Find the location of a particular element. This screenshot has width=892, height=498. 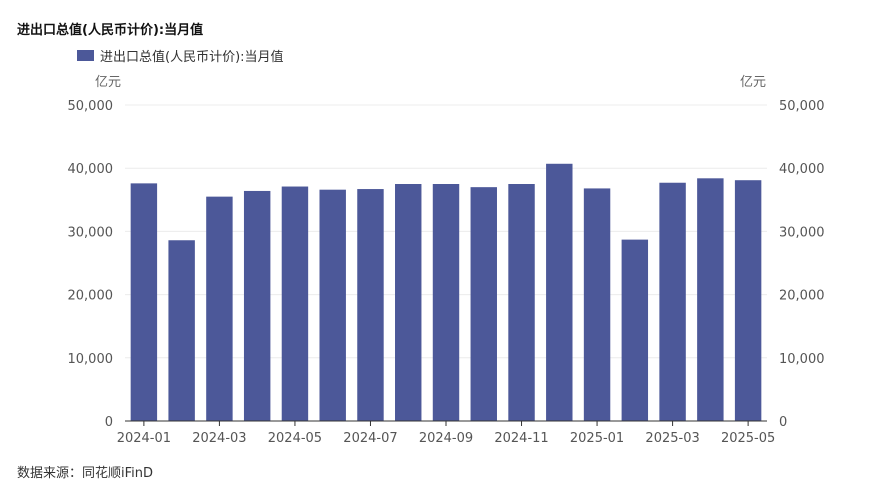

y-tick-label-left: 40,000 is located at coordinates (91, 169).